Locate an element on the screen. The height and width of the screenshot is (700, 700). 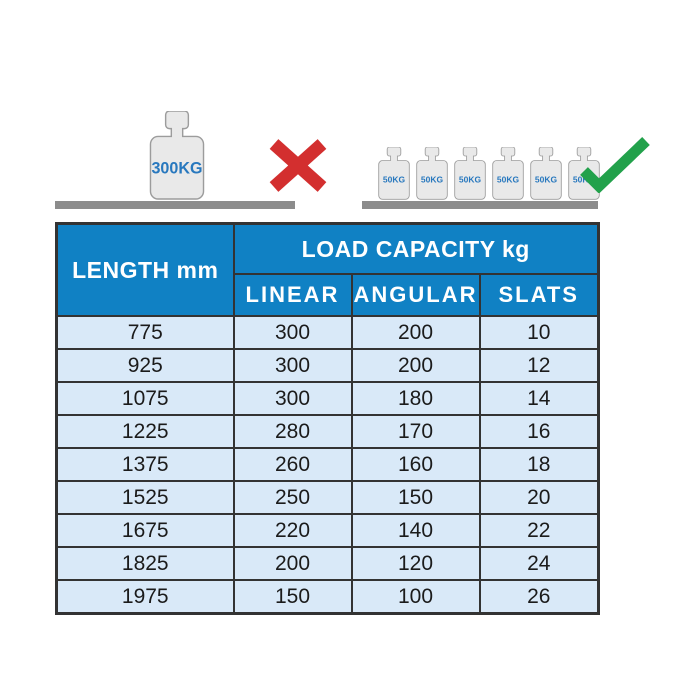
cell-angular: 100 is located at coordinates (415, 597).